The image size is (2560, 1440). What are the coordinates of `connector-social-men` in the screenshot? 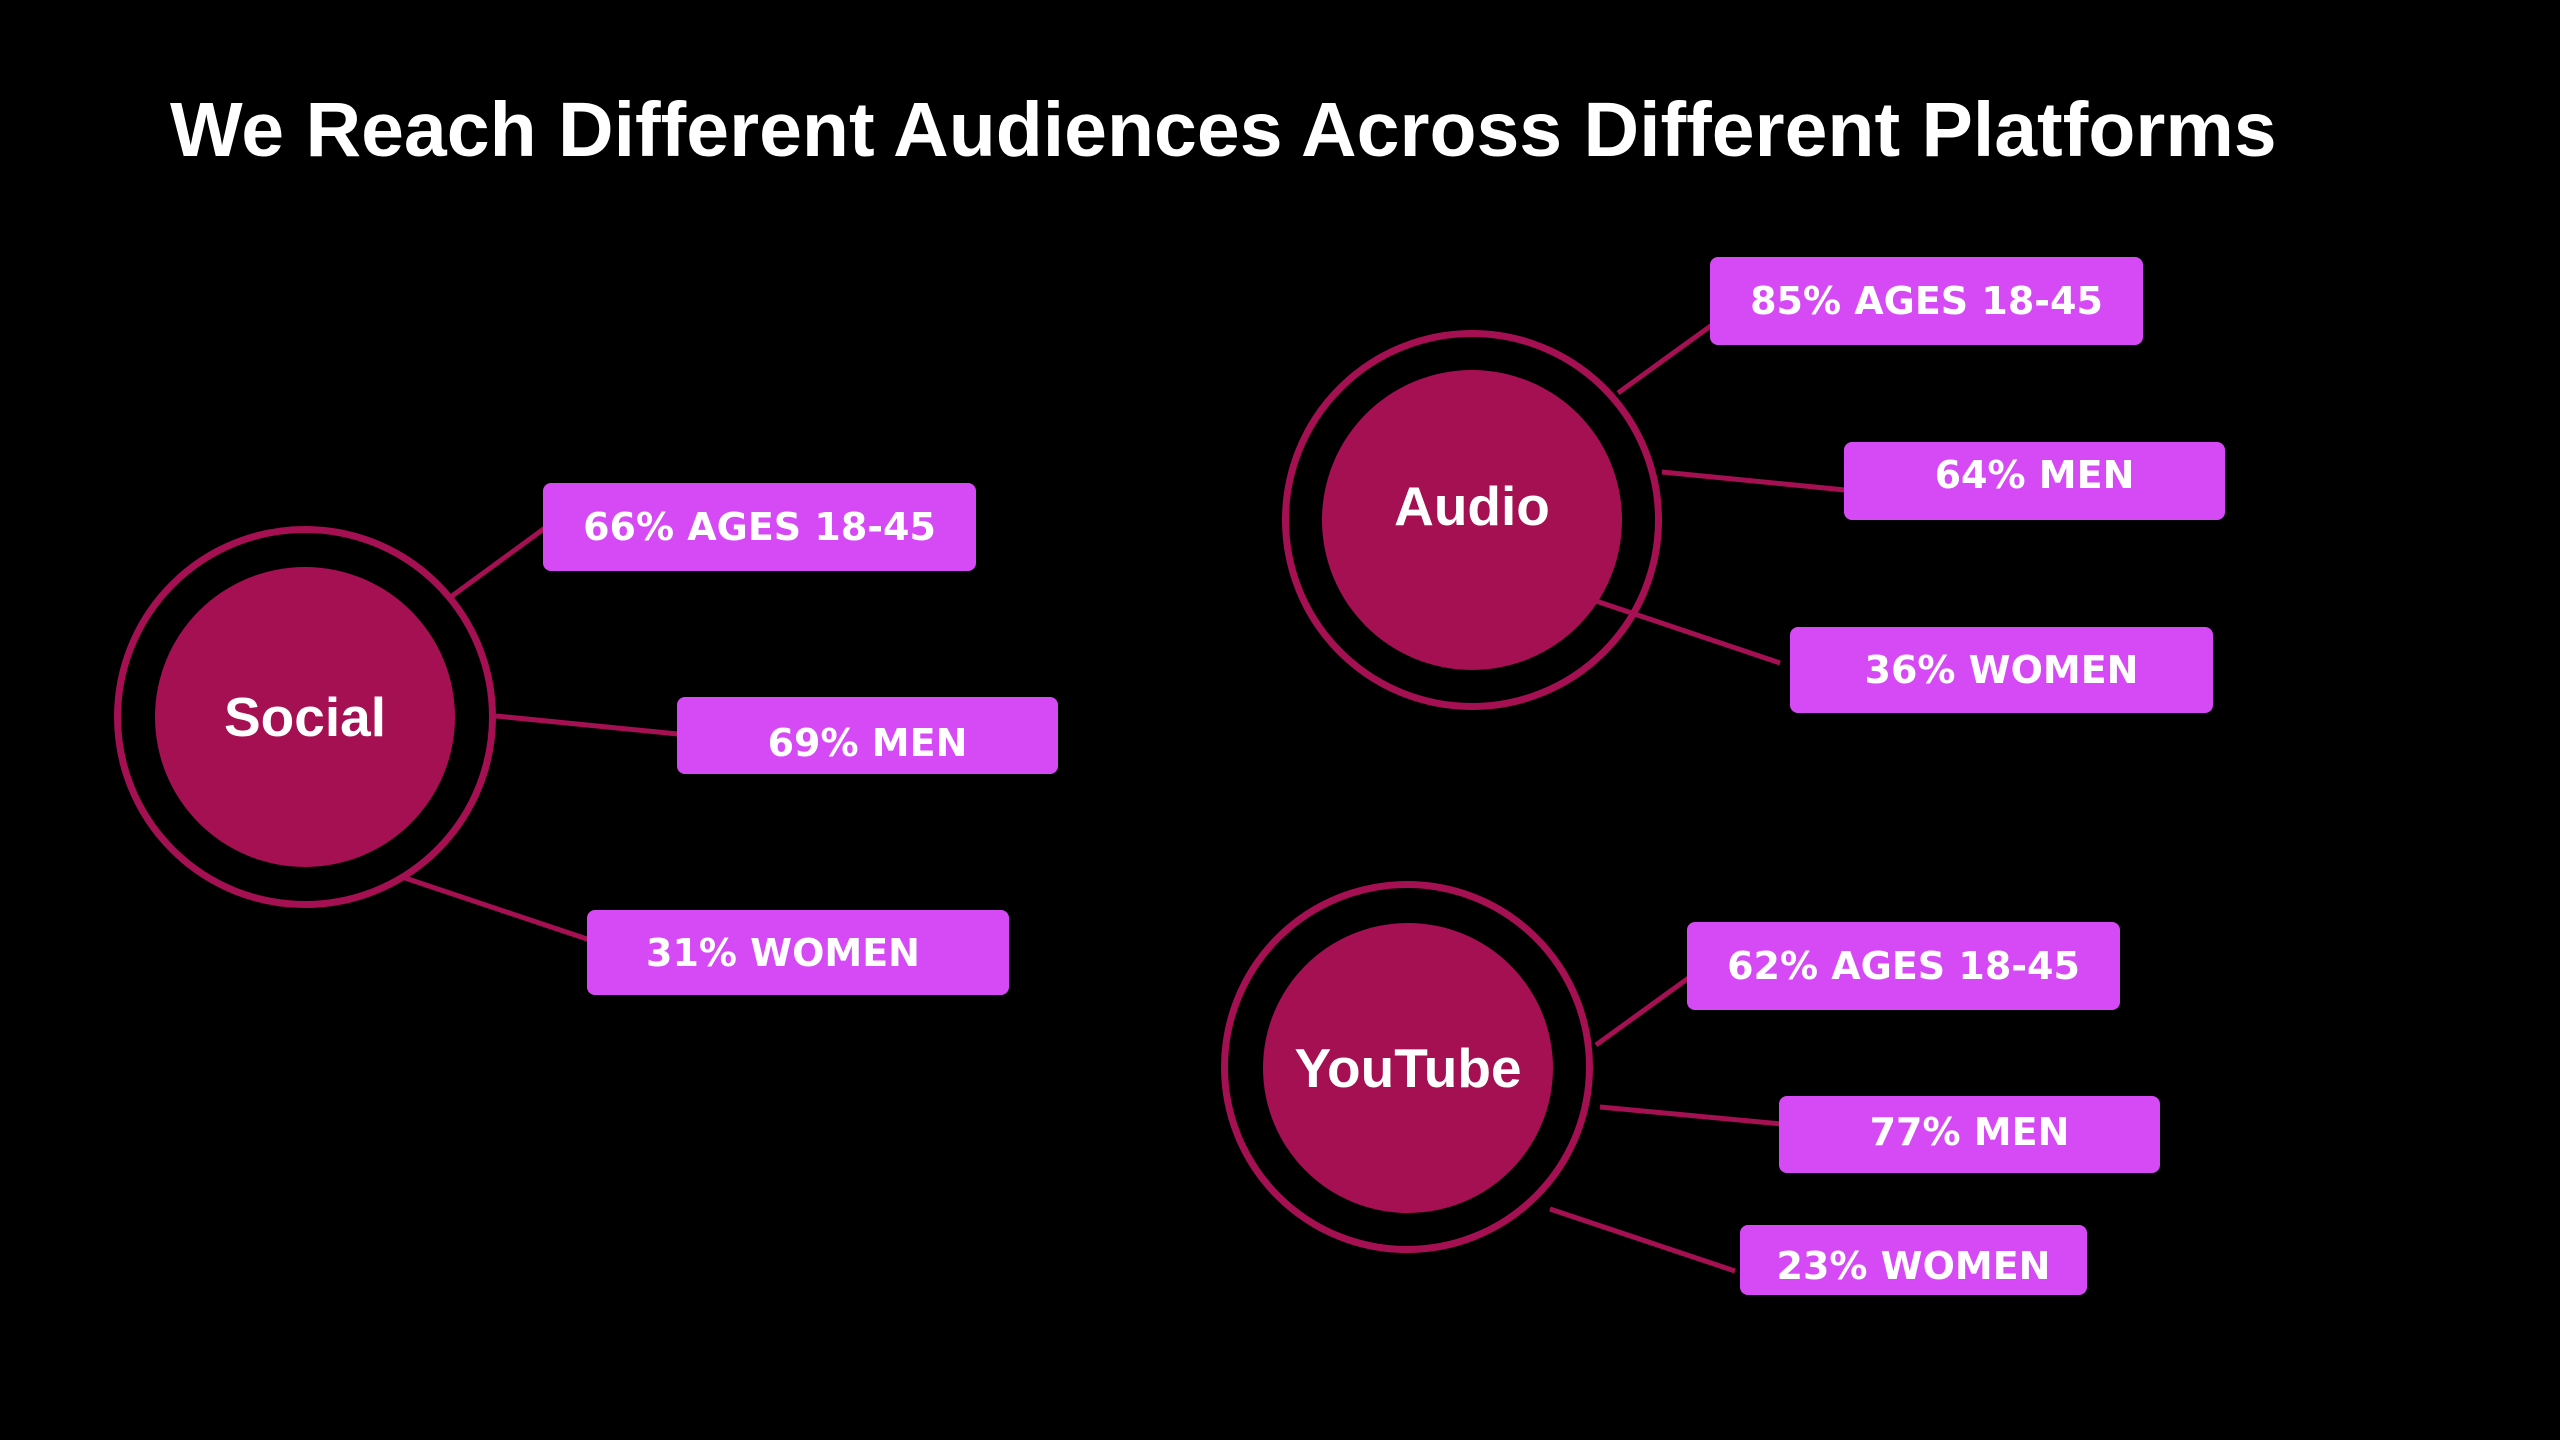 It's located at (587, 725).